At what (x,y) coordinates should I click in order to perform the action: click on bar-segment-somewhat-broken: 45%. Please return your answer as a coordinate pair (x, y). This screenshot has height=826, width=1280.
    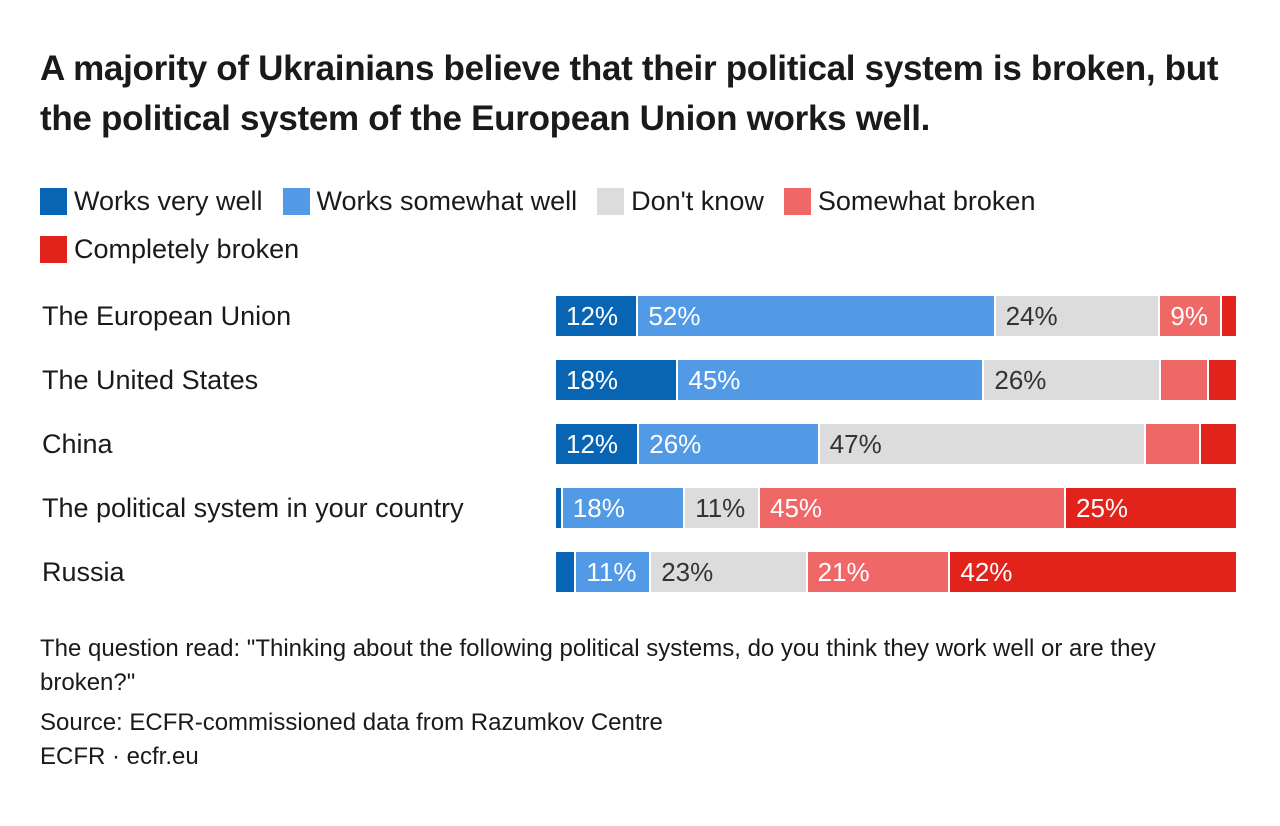
    Looking at the image, I should click on (912, 508).